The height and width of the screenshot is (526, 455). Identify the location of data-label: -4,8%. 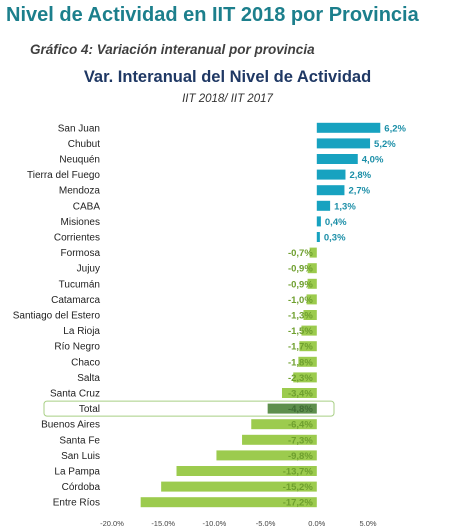
(300, 409).